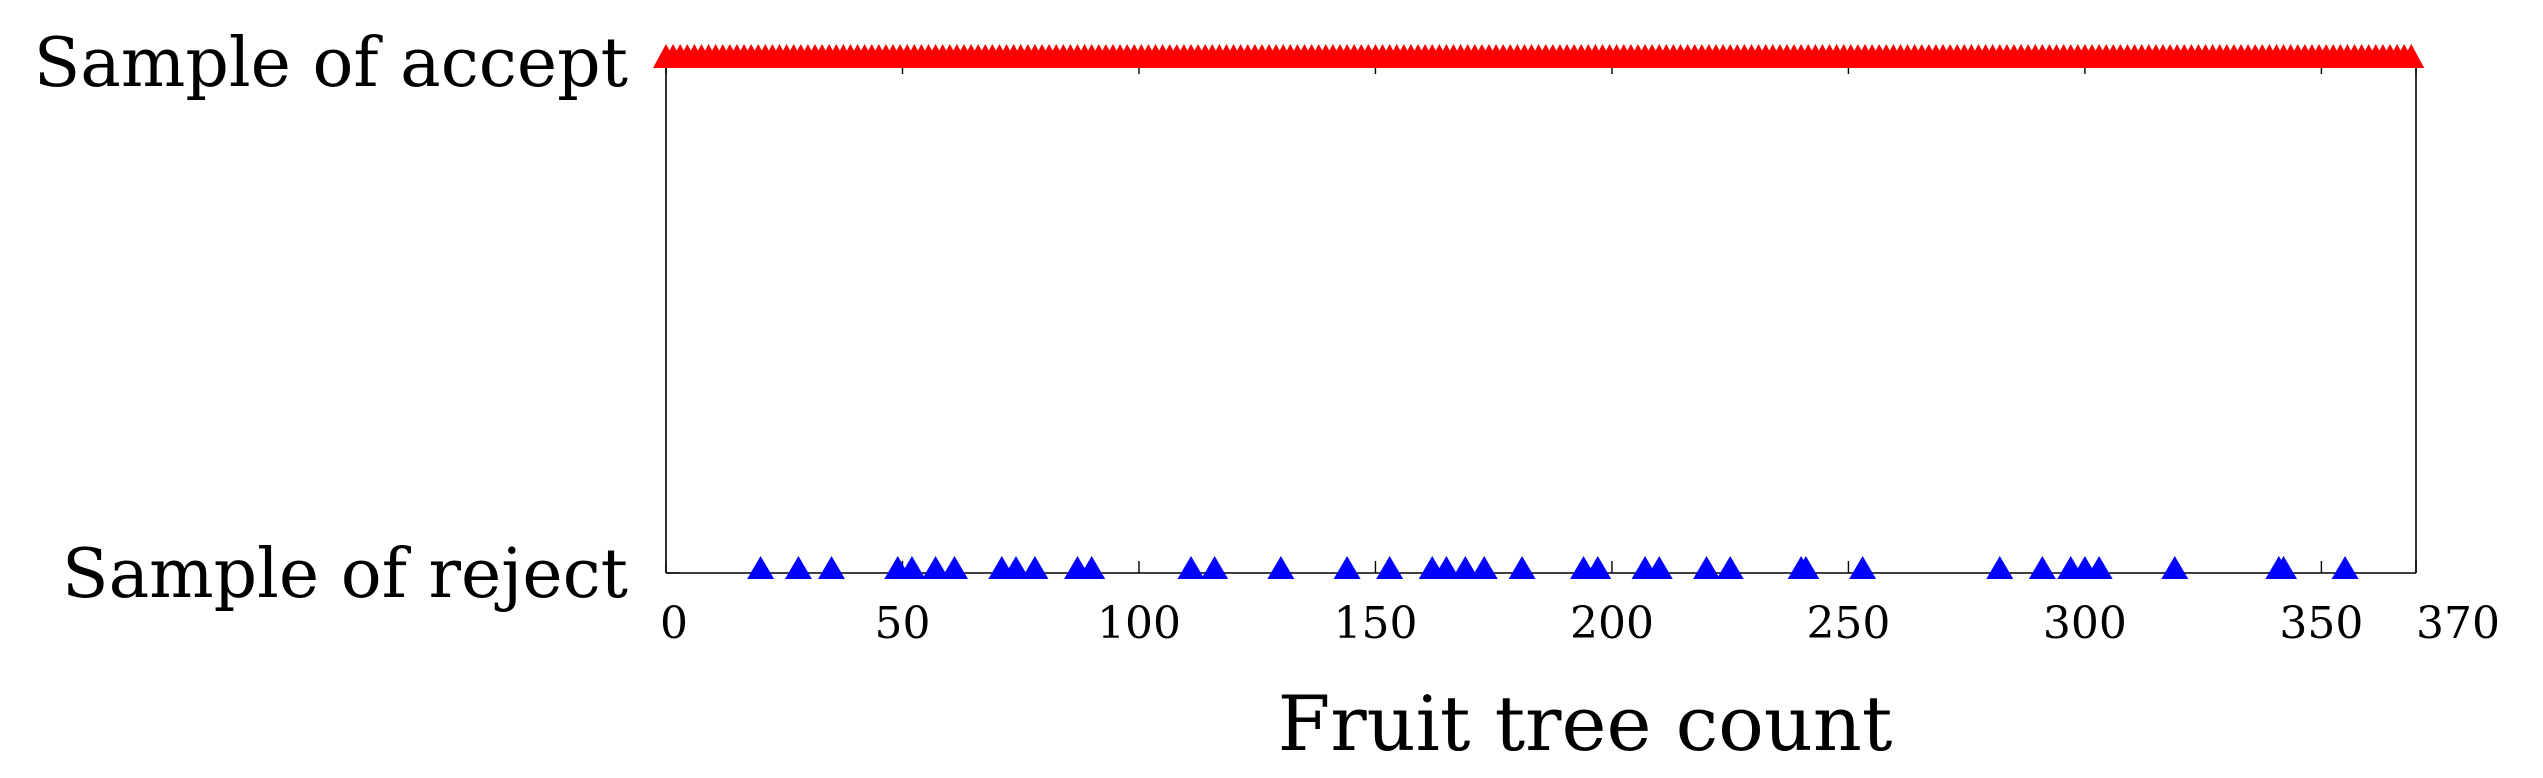 The height and width of the screenshot is (778, 2543). Describe the element at coordinates (1553, 567) in the screenshot. I see `series-reject` at that location.